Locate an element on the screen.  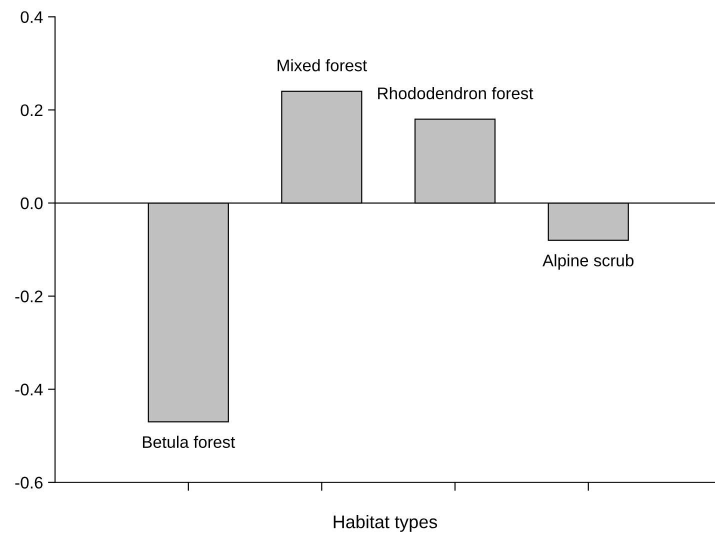
x-axis-title: Habitat types is located at coordinates (386, 523).